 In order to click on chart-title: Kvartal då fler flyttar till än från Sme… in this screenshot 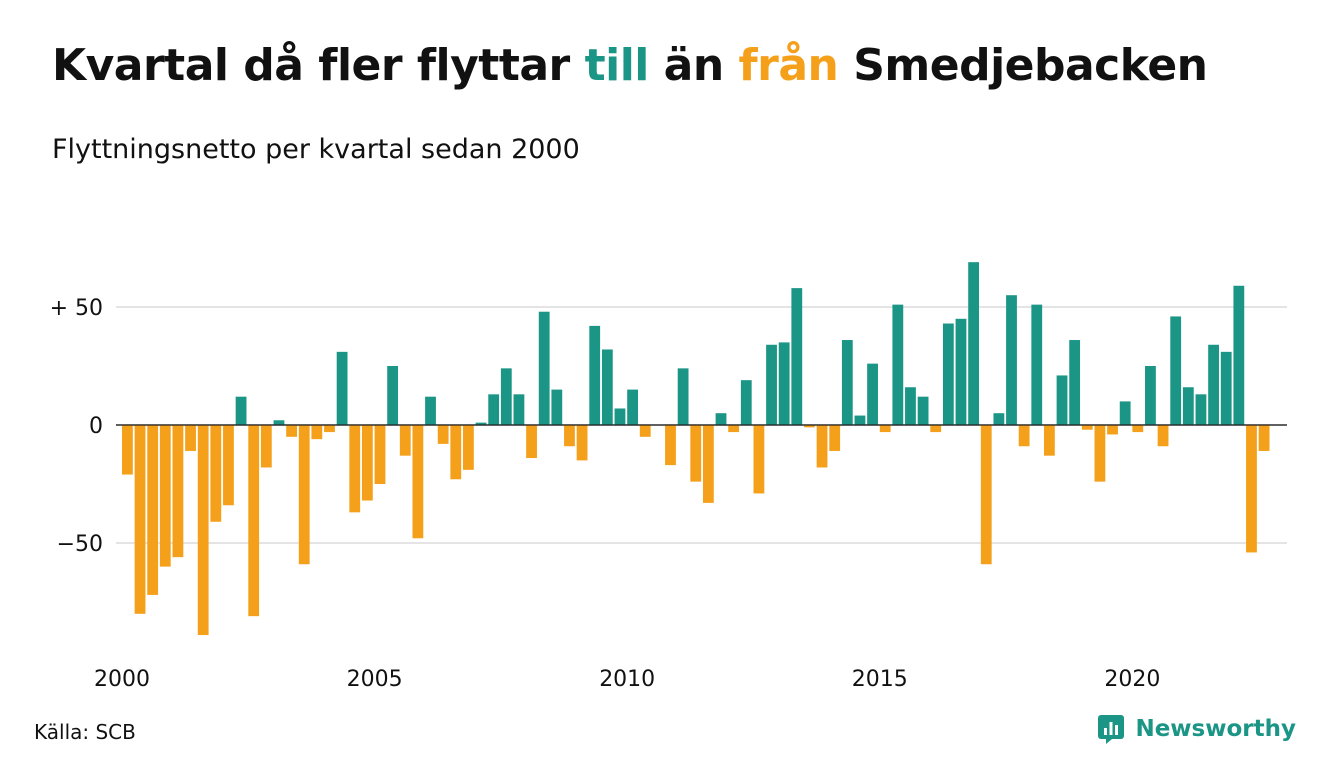, I will do `click(630, 65)`.